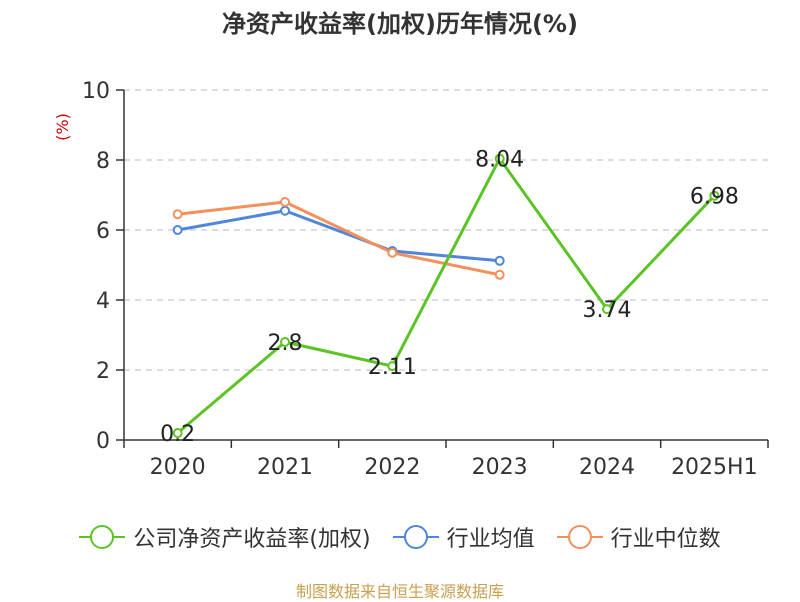 The height and width of the screenshot is (602, 800). I want to click on data-label-2024: 3.74, so click(607, 310).